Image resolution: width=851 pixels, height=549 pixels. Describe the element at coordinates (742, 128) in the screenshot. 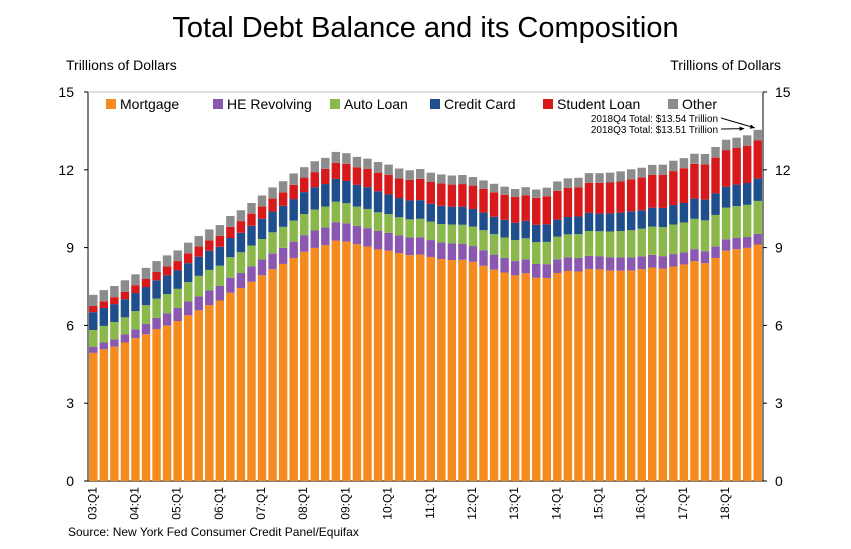

I see `annotation-arrowhead` at that location.